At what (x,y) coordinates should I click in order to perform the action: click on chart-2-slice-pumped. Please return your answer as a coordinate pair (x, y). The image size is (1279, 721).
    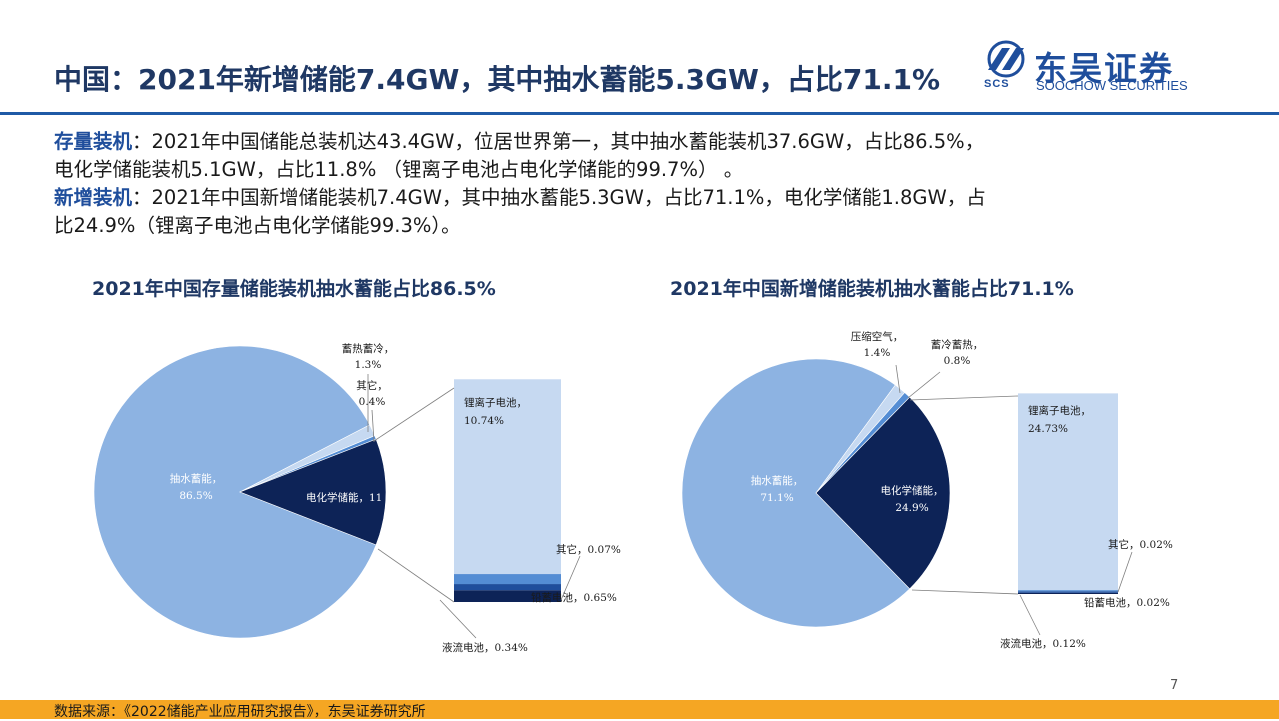
    Looking at the image, I should click on (796, 493).